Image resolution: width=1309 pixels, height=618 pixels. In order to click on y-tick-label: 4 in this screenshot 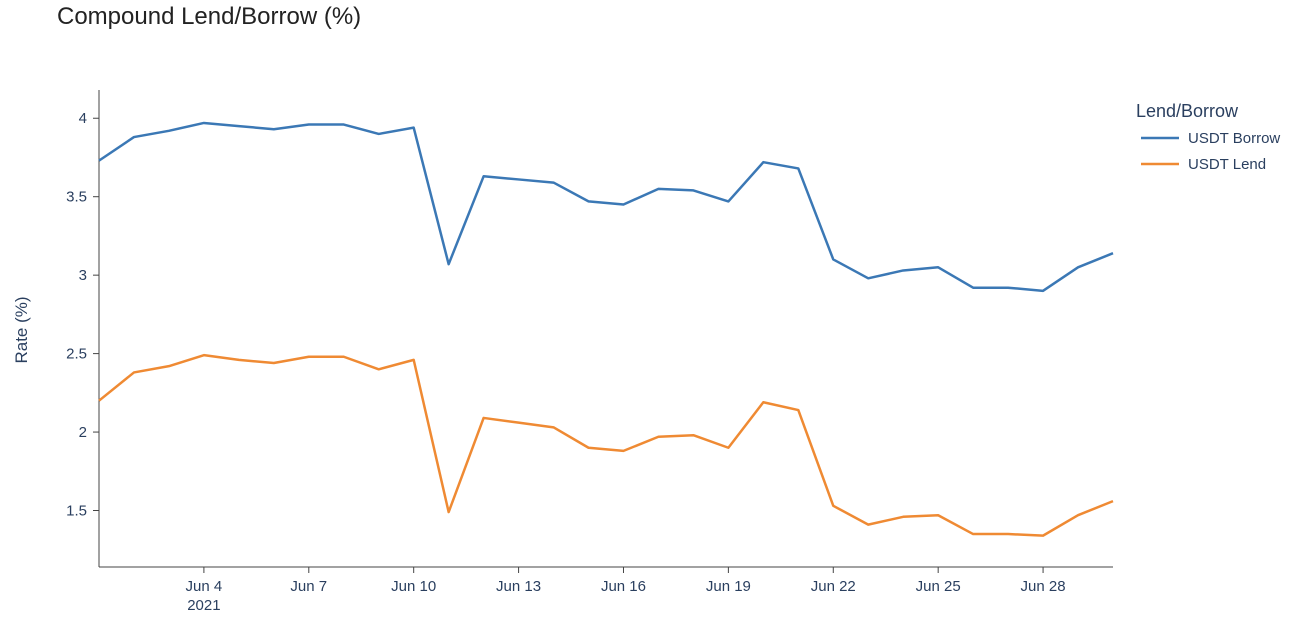, I will do `click(83, 118)`.